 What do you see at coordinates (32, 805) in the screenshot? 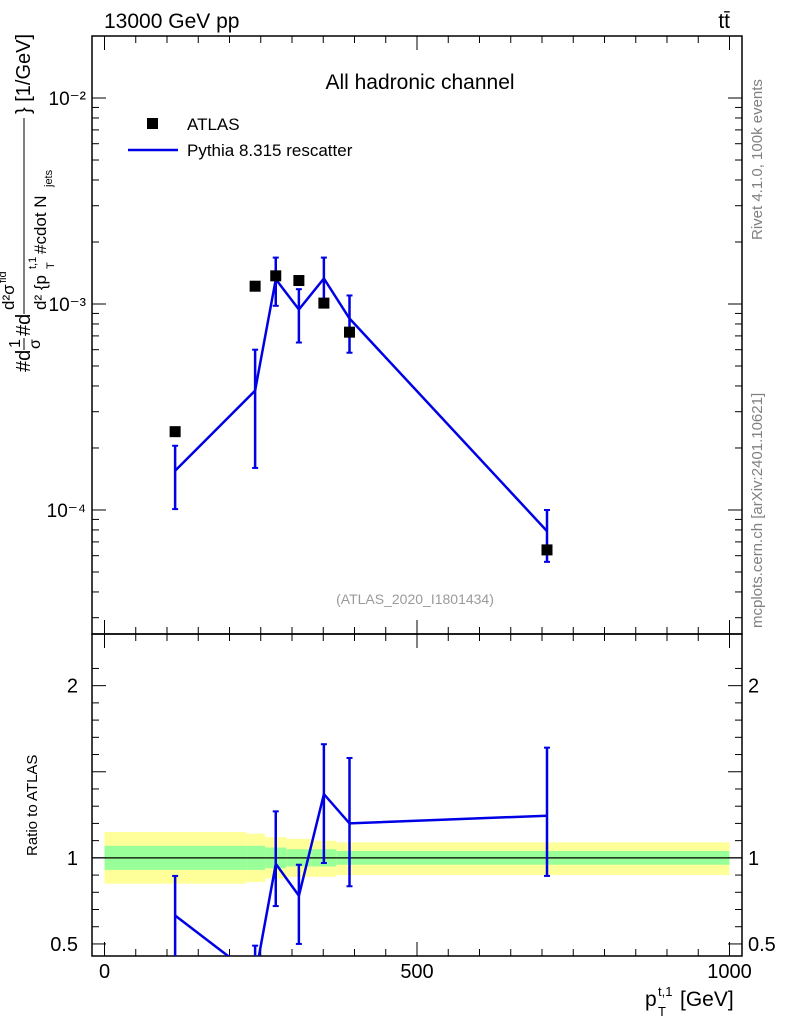
I see `ratio-ylabel: Ratio to ATLAS` at bounding box center [32, 805].